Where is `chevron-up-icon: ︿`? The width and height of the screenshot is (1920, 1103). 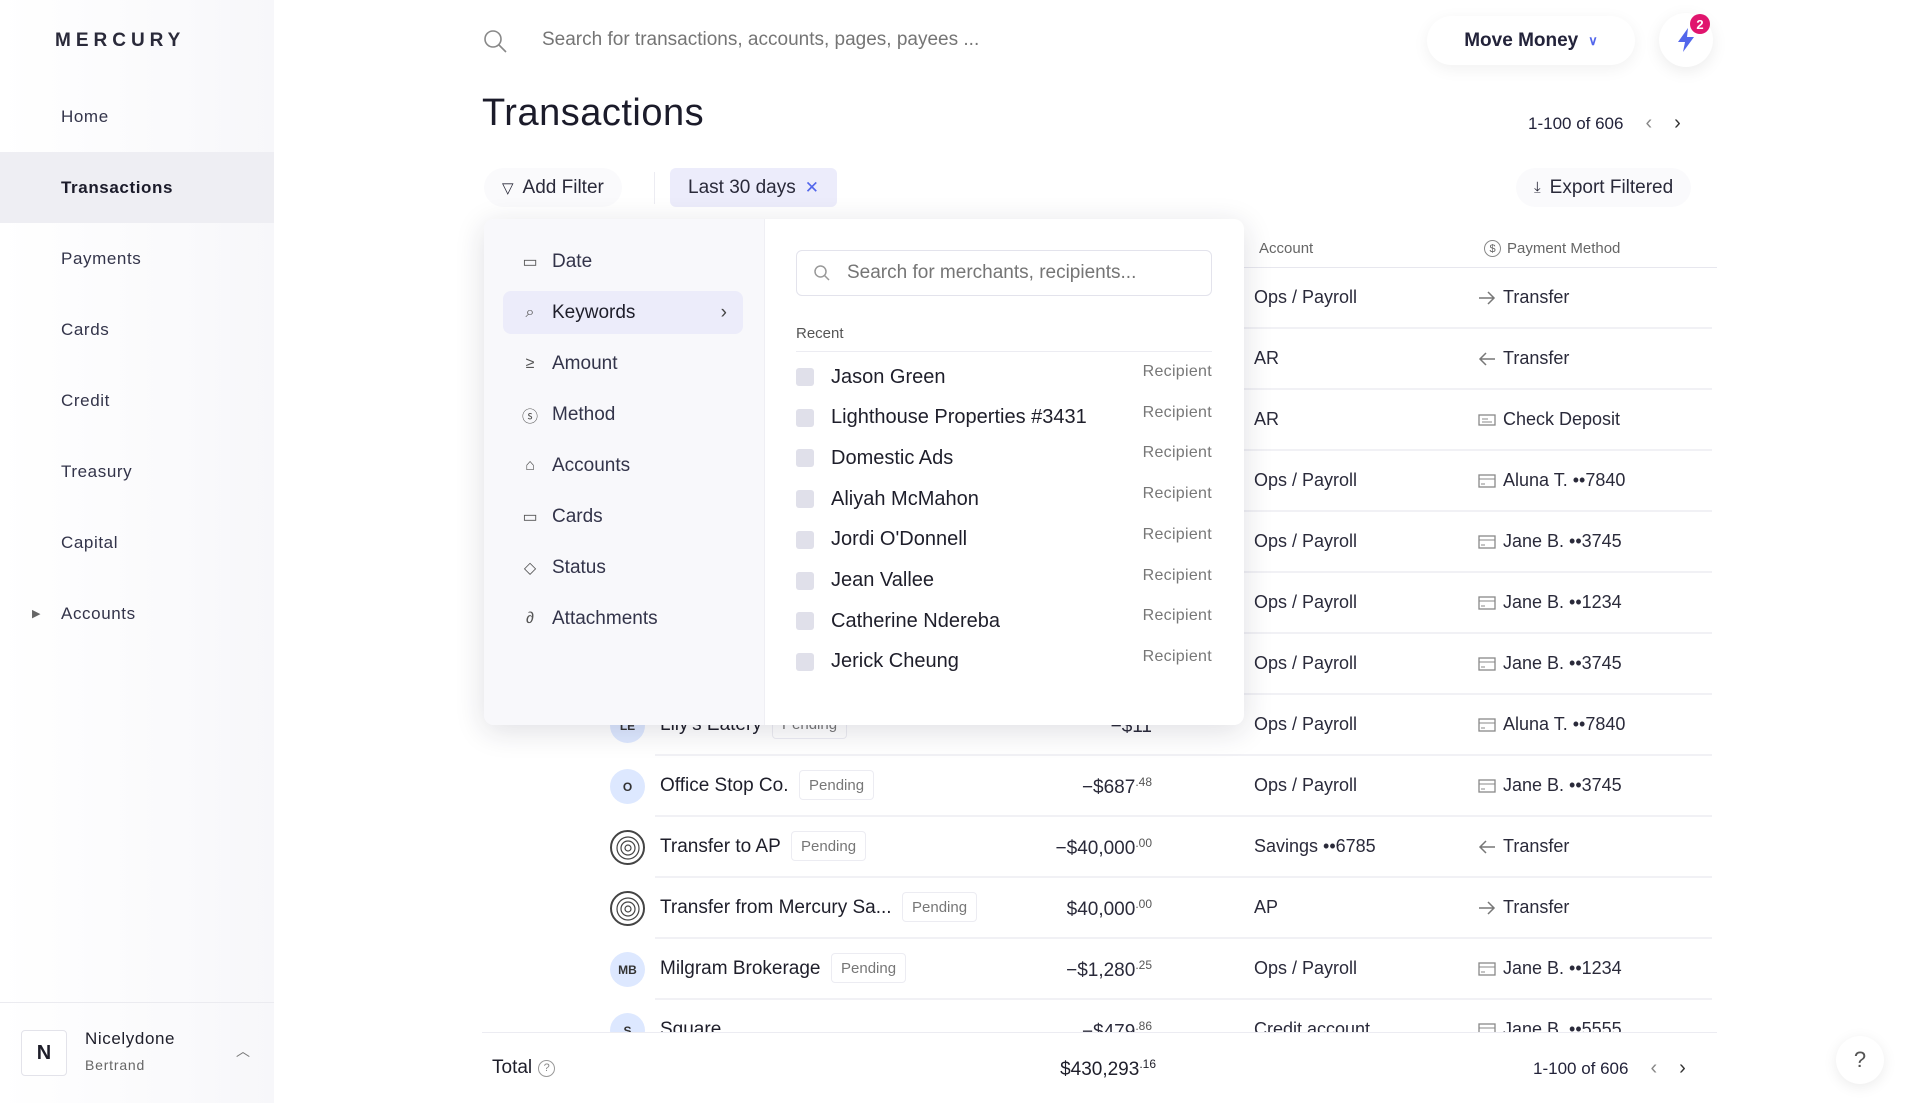
chevron-up-icon: ︿ is located at coordinates (243, 1051).